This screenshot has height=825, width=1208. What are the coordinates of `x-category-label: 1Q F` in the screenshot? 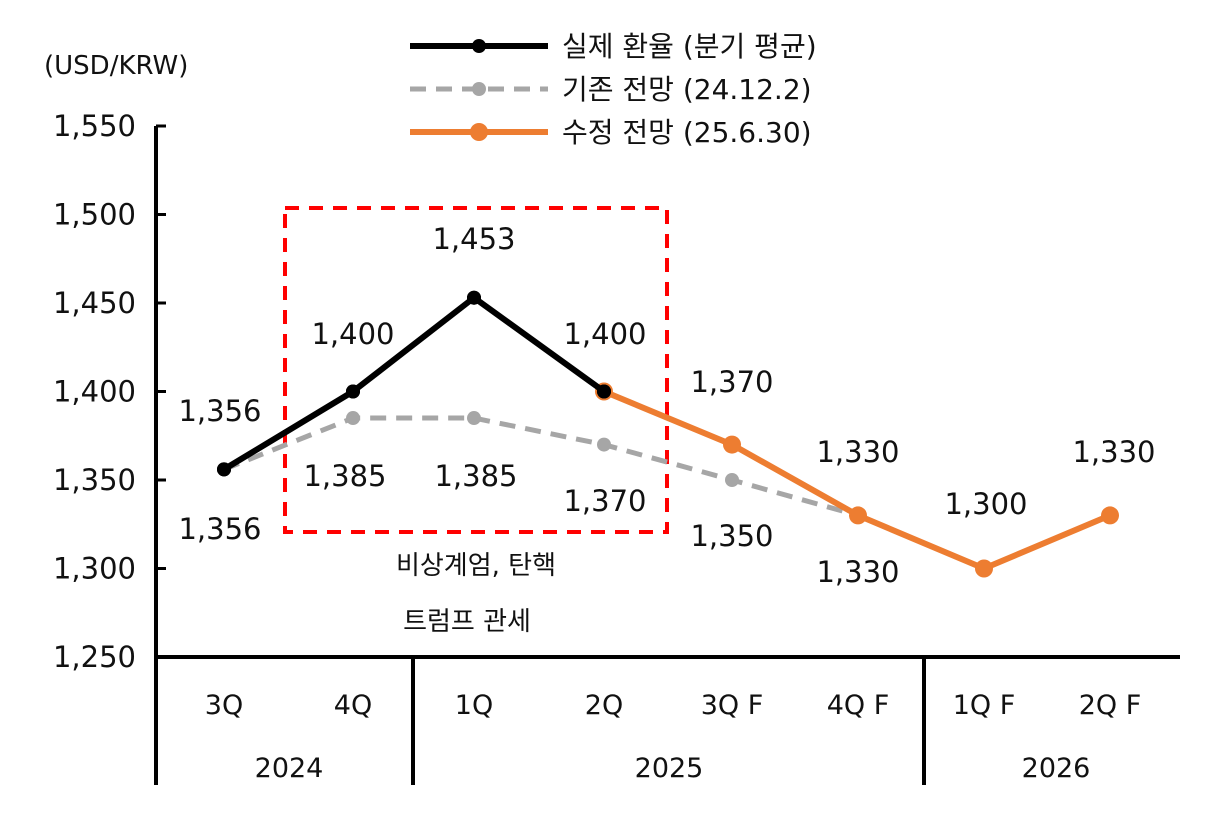 It's located at (984, 705).